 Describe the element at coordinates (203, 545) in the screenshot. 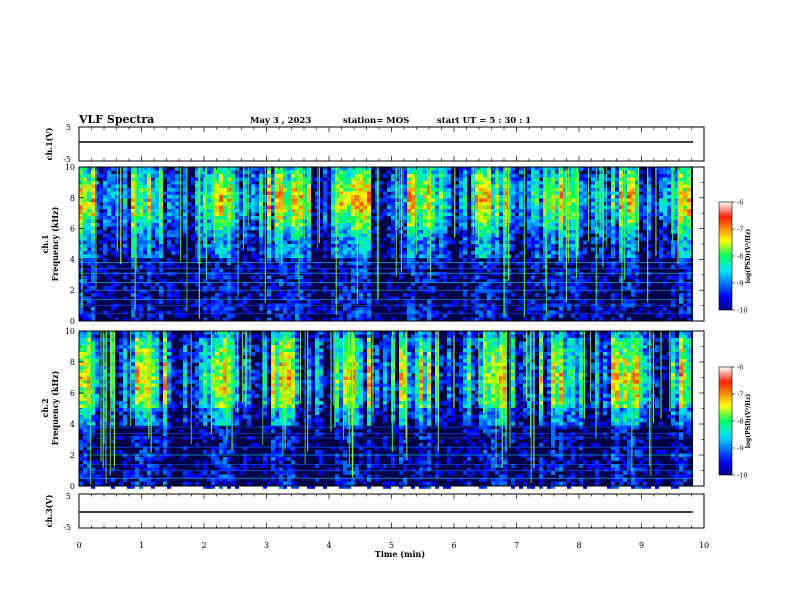

I see `time-axis-tick-label: 2` at that location.